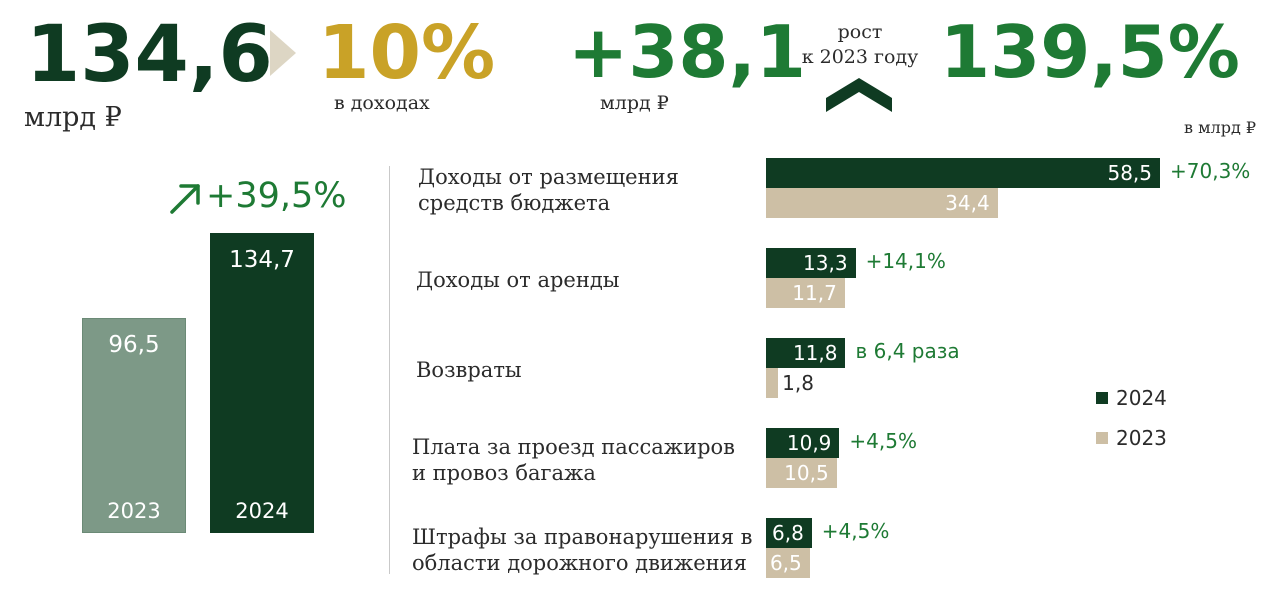 This screenshot has width=1280, height=614. I want to click on category-label-line: и провоз багажа, so click(504, 473).